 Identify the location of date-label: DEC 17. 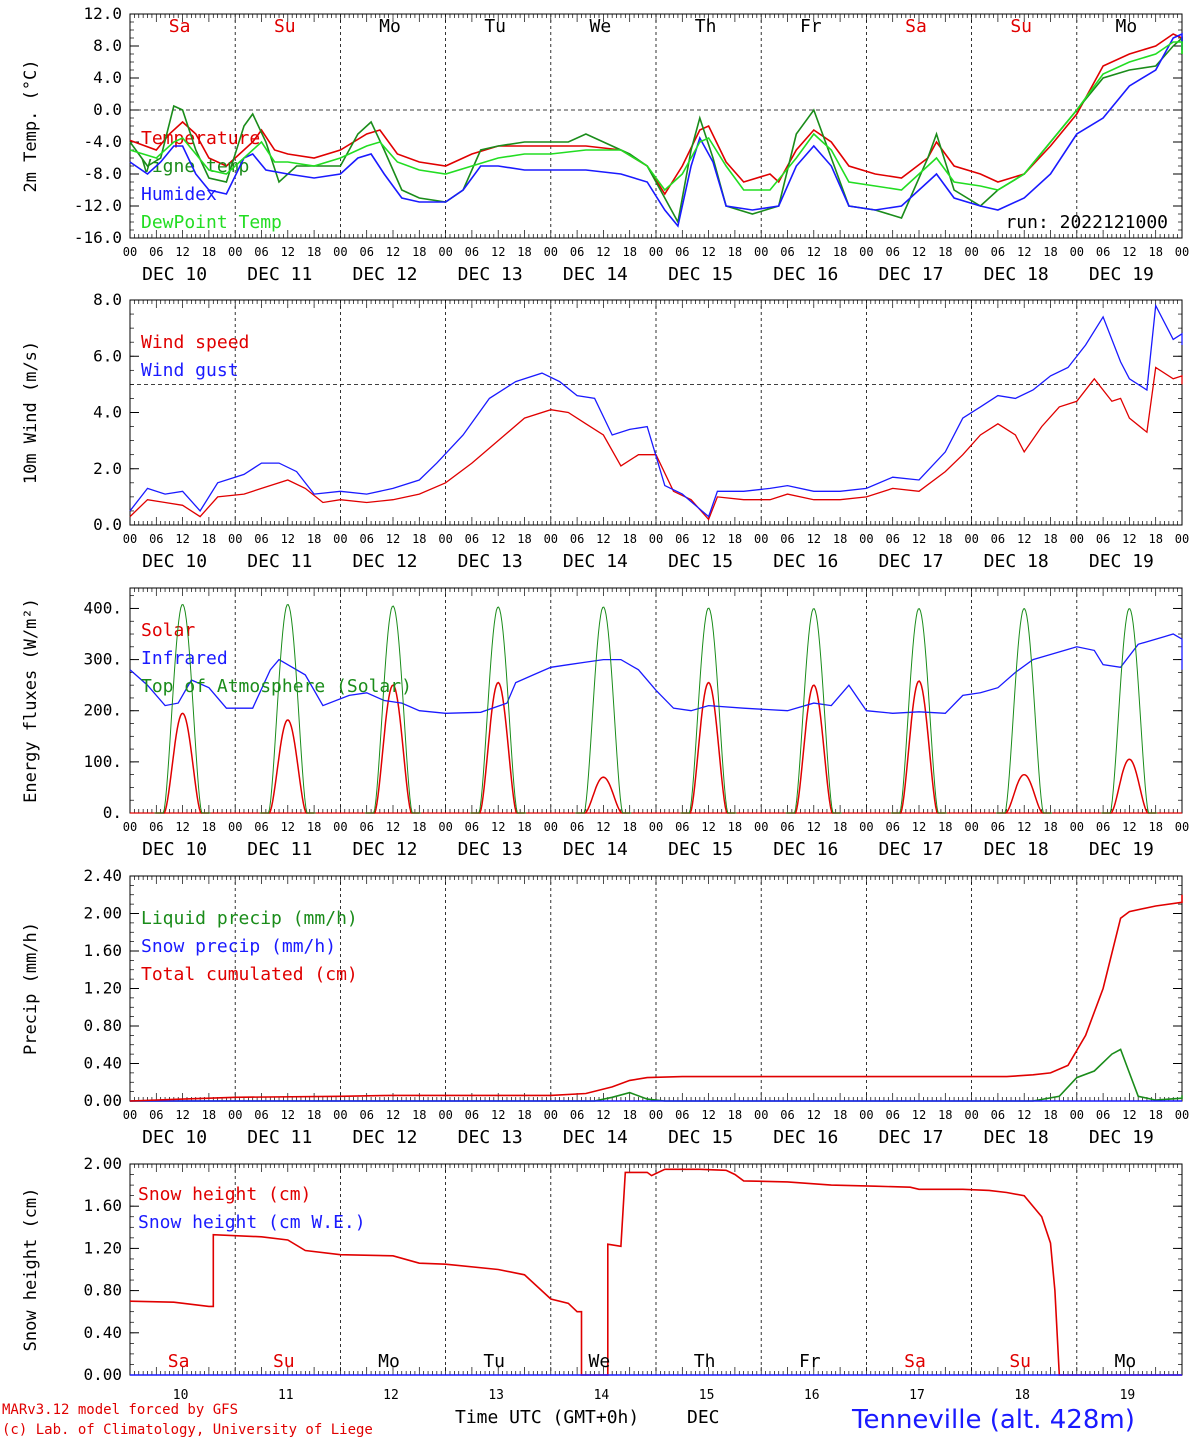
(910, 1137).